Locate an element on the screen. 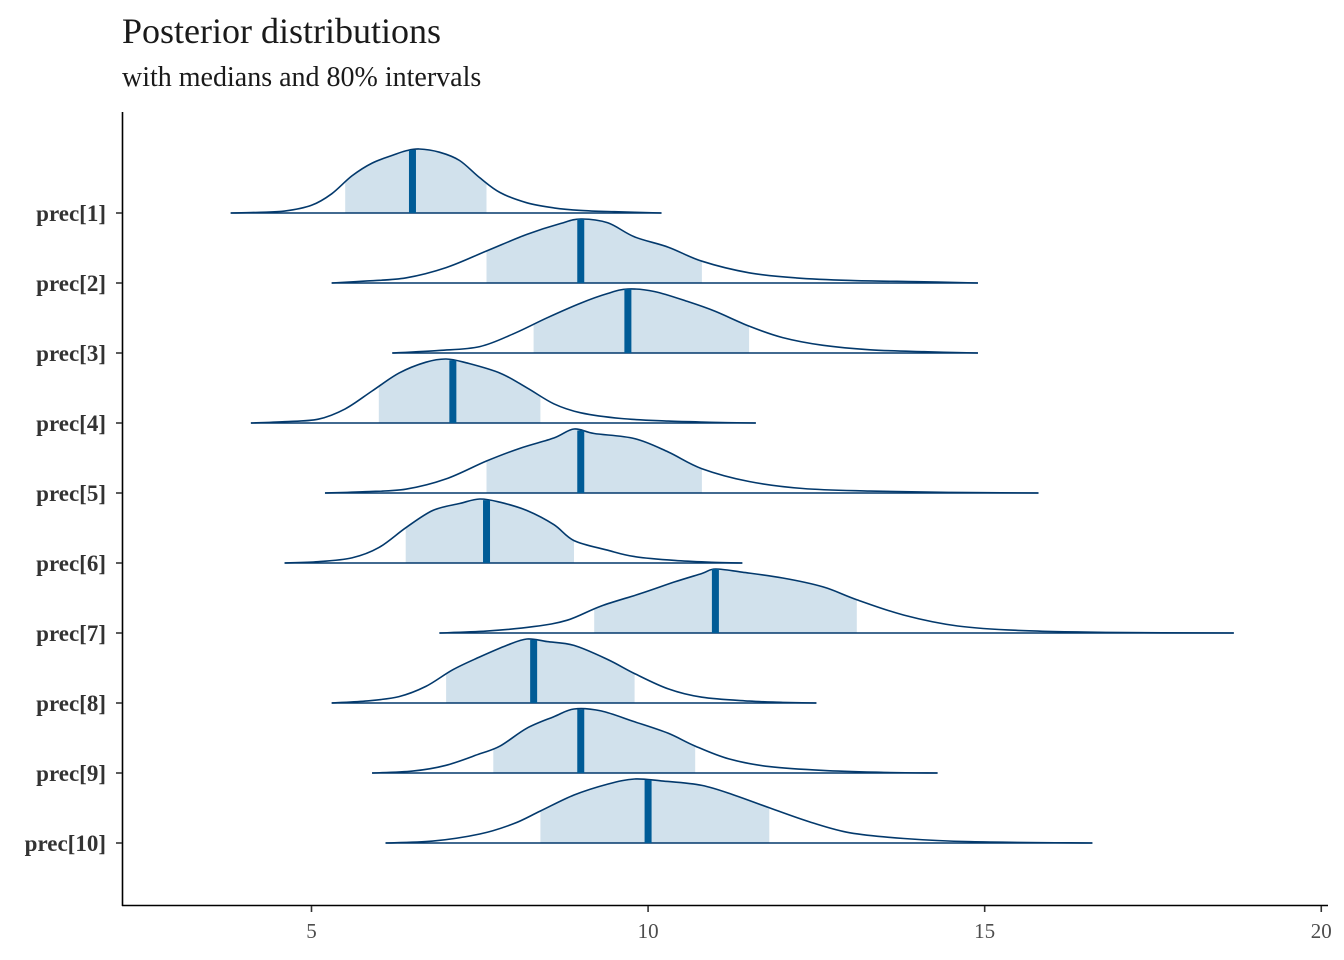 The height and width of the screenshot is (960, 1344). chart-subtitle: with medians and 80% intervals is located at coordinates (302, 77).